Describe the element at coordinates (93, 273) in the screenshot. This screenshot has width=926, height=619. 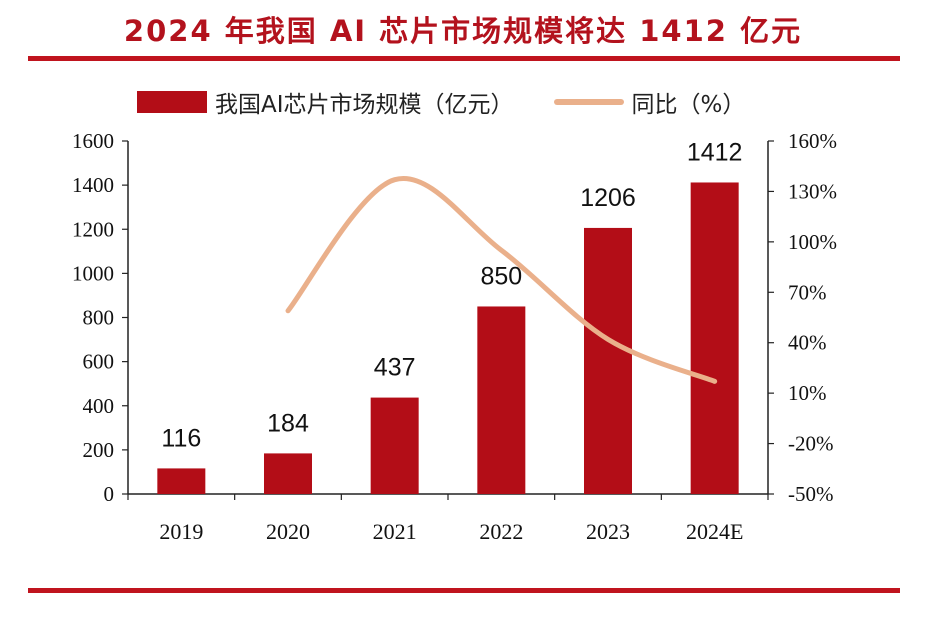
I see `left-tick-label: 1000` at that location.